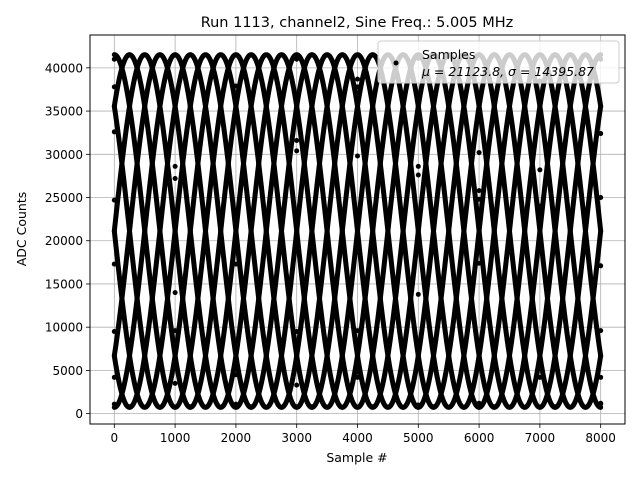 The height and width of the screenshot is (480, 640). Describe the element at coordinates (64, 112) in the screenshot. I see `y-tick-label: 35000` at that location.